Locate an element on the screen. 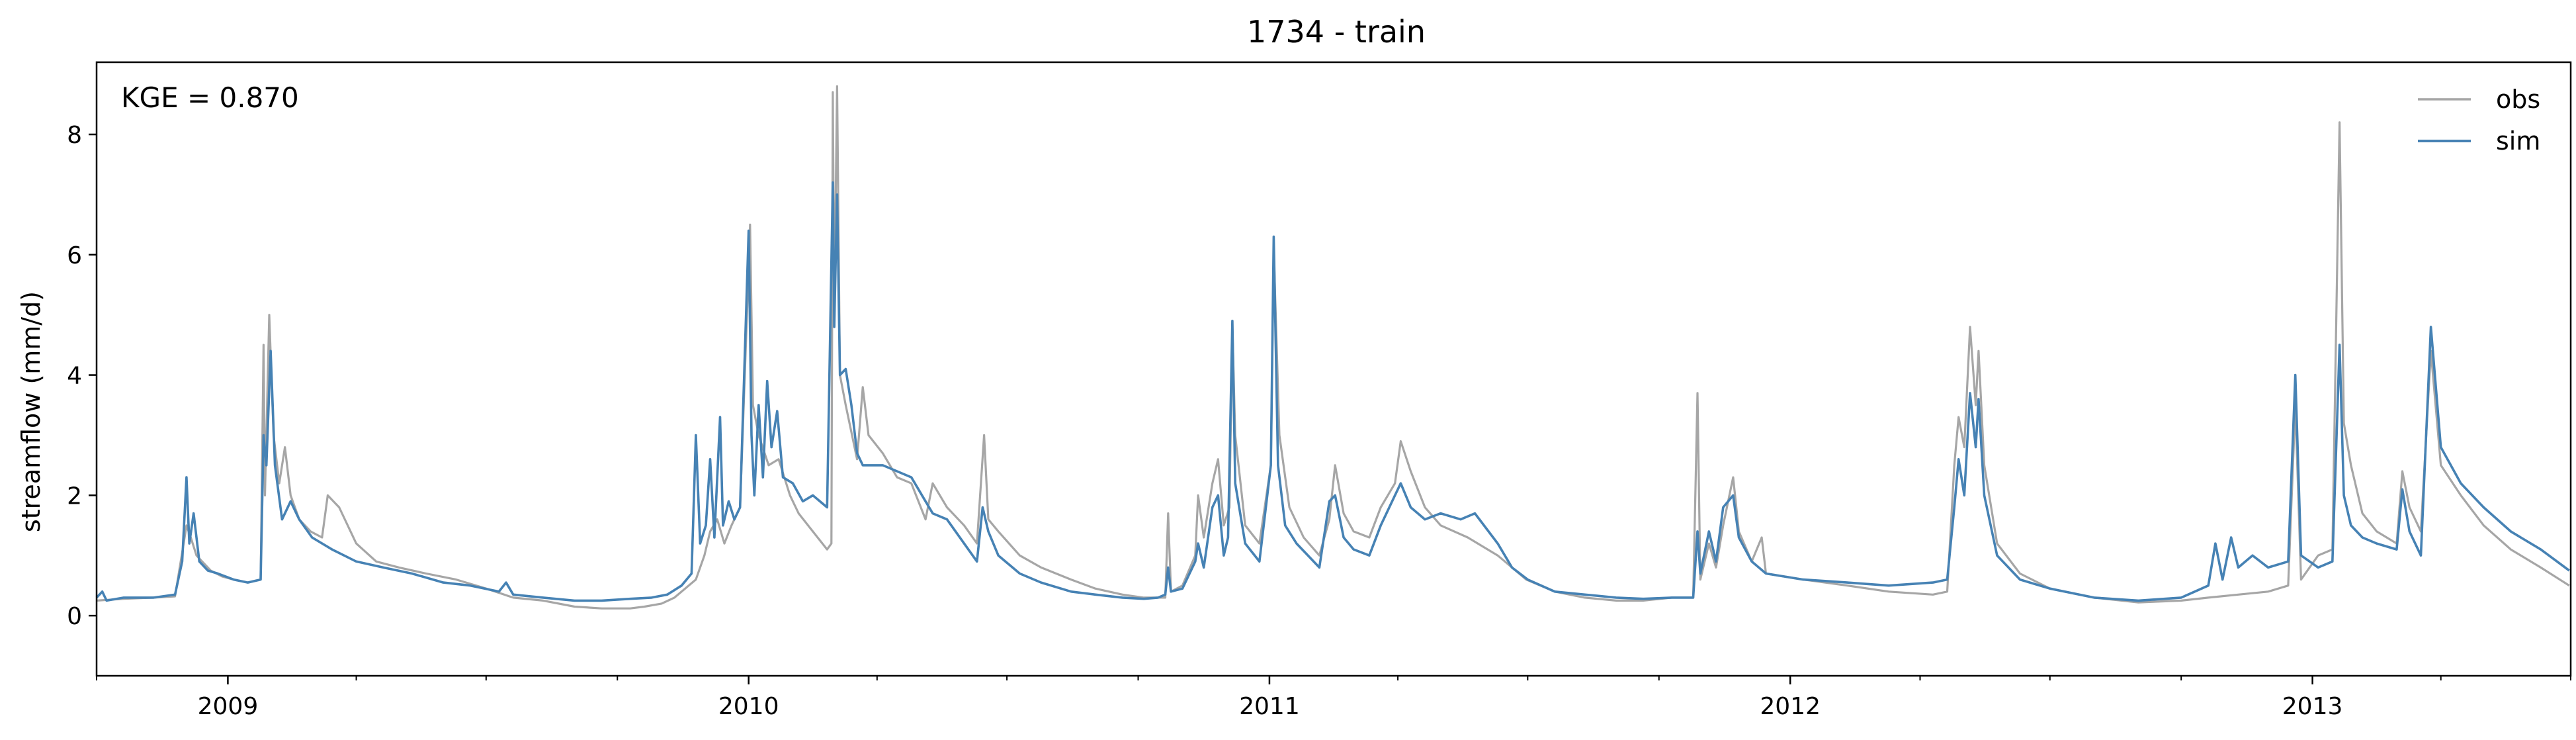 The width and height of the screenshot is (2576, 740). y-tick-label: 0 is located at coordinates (74, 616).